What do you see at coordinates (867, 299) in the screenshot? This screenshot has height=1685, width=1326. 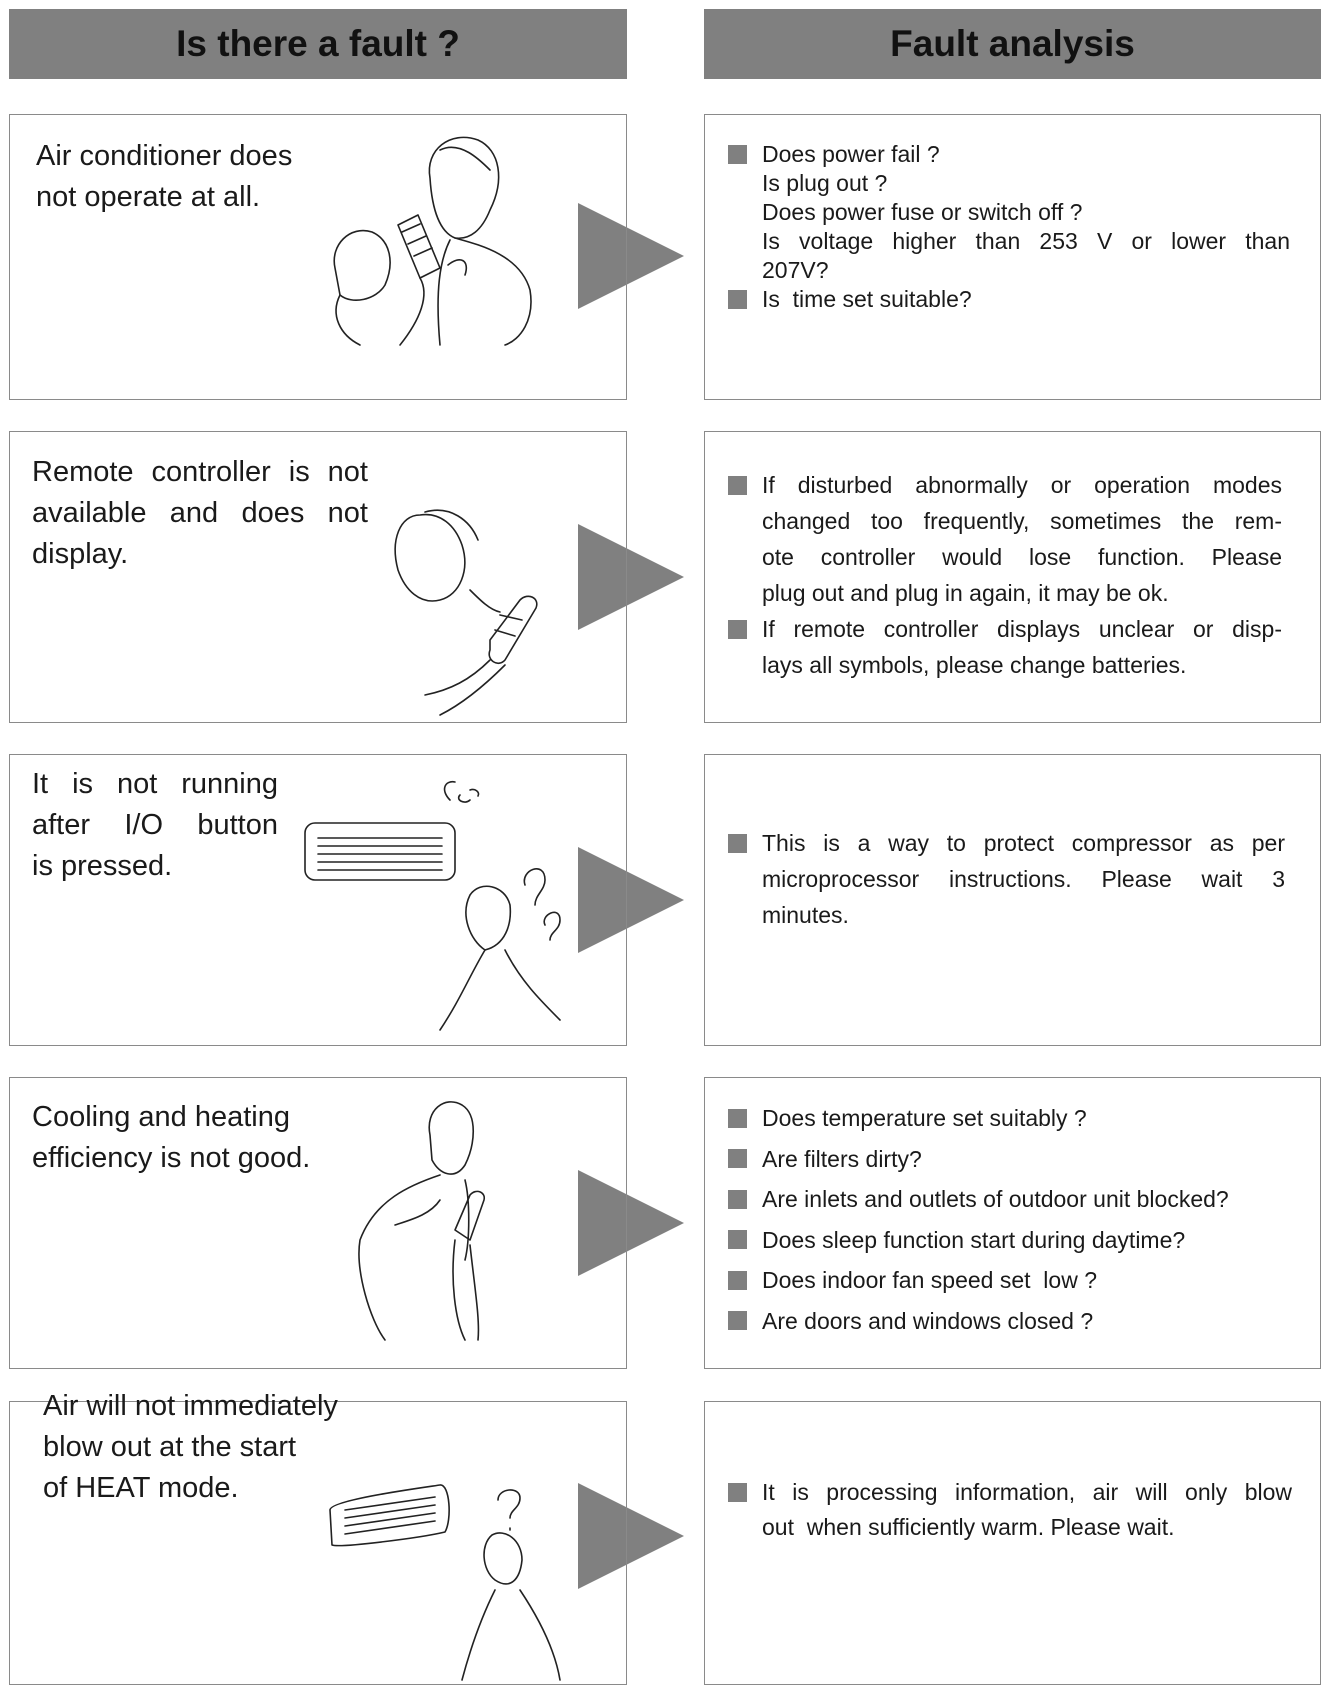 I see `analysis-line: Is time set suitable?` at bounding box center [867, 299].